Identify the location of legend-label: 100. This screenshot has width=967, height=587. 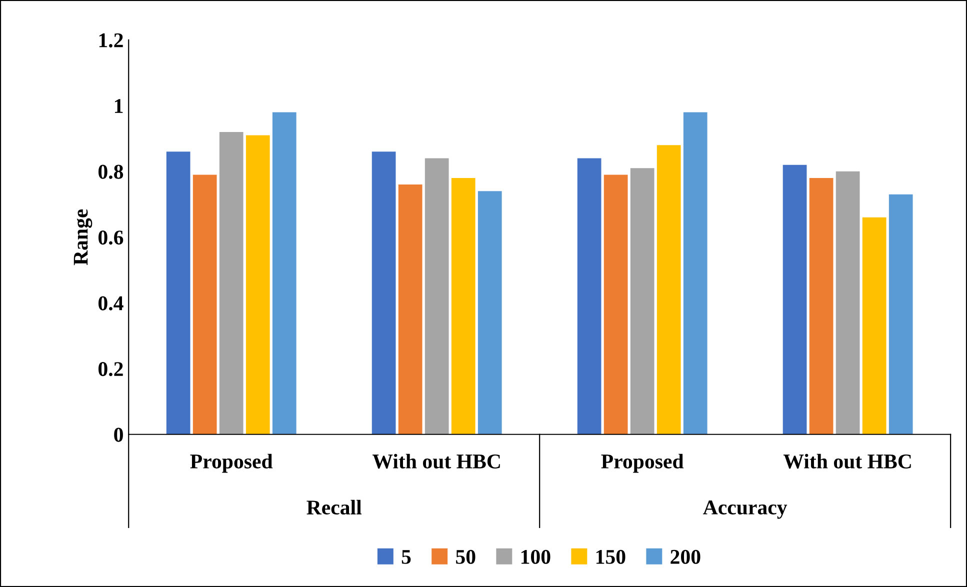
(535, 557).